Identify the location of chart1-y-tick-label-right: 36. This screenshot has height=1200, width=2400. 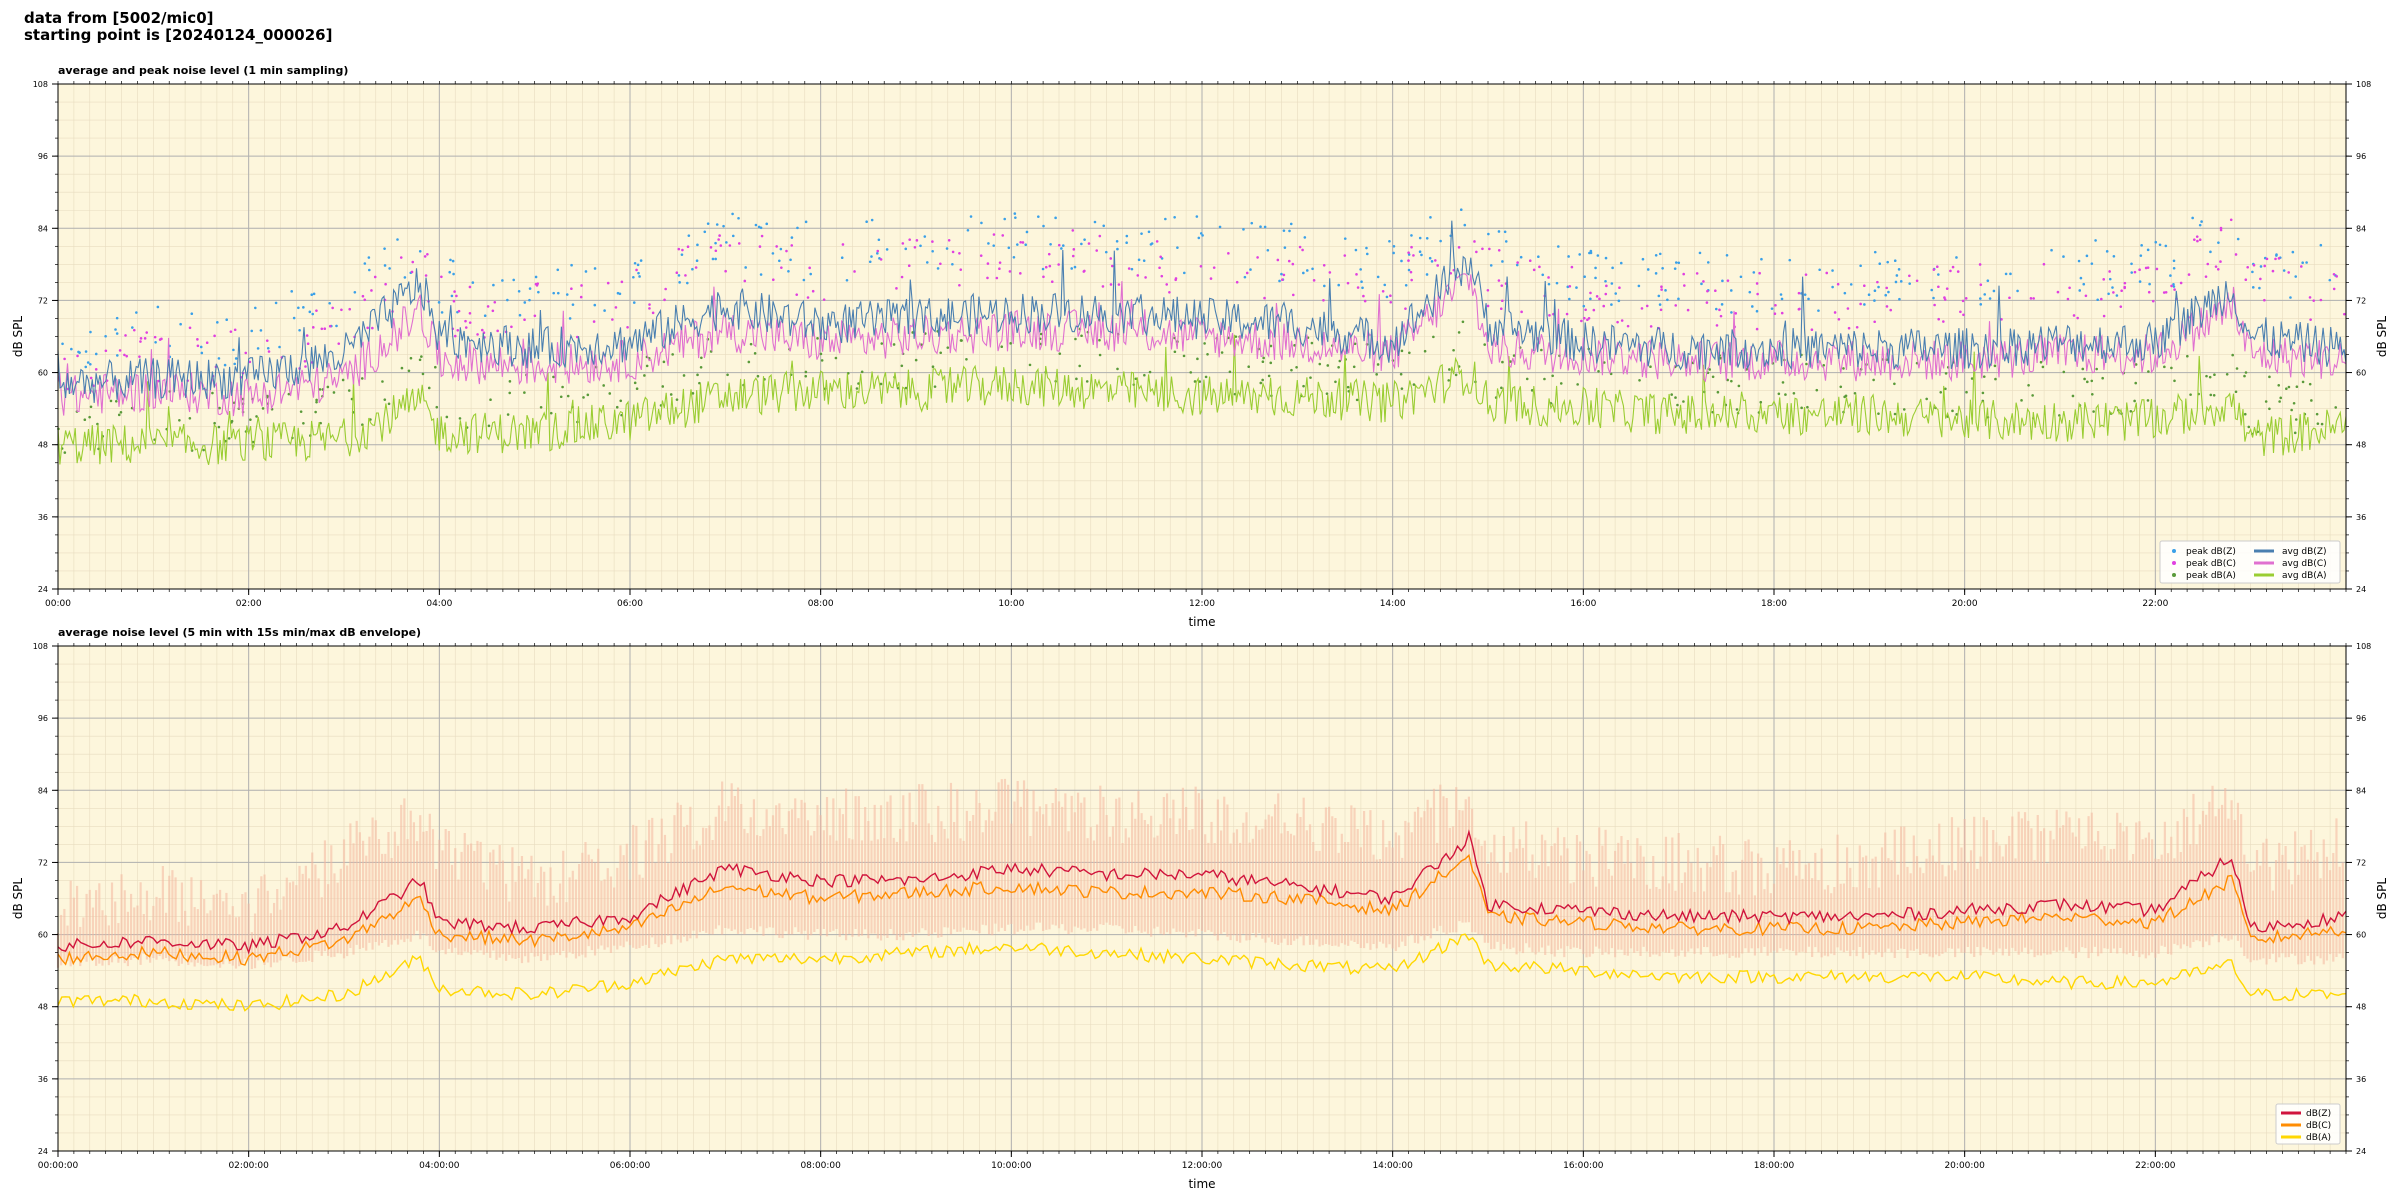
(2361, 517).